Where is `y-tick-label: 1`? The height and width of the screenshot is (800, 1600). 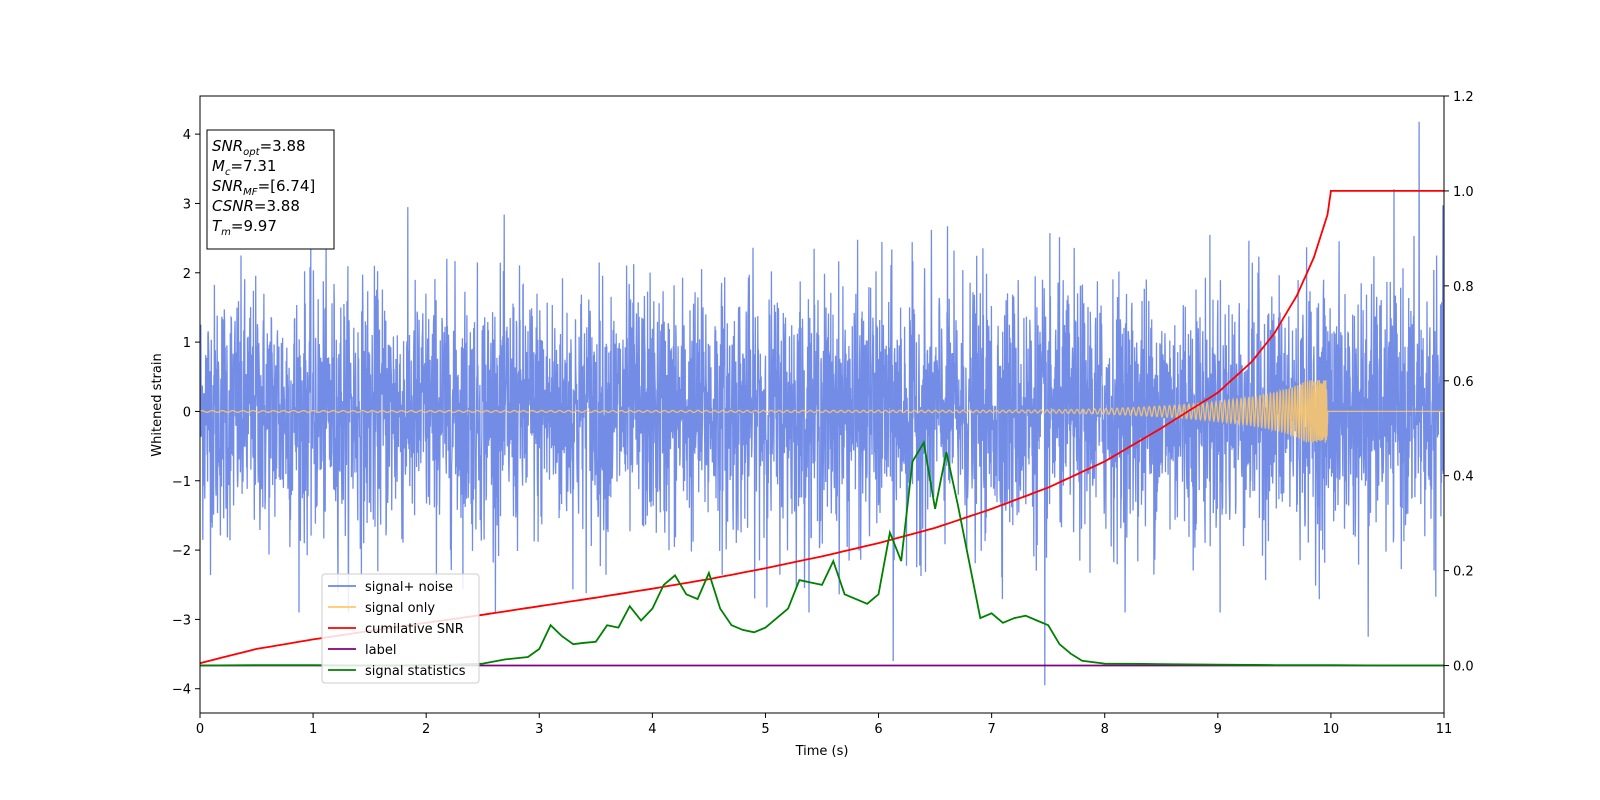 y-tick-label: 1 is located at coordinates (187, 343).